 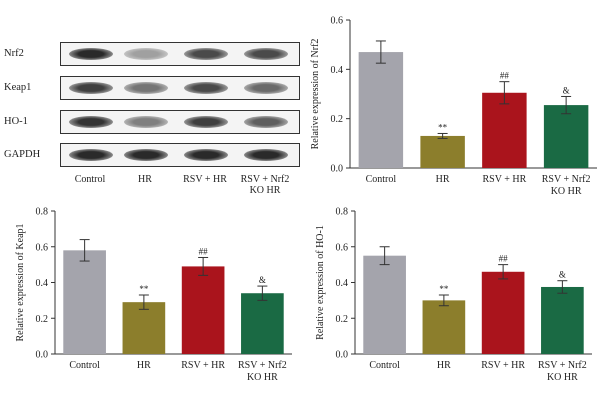 What do you see at coordinates (18, 87) in the screenshot?
I see `blot-row-label: Keap1` at bounding box center [18, 87].